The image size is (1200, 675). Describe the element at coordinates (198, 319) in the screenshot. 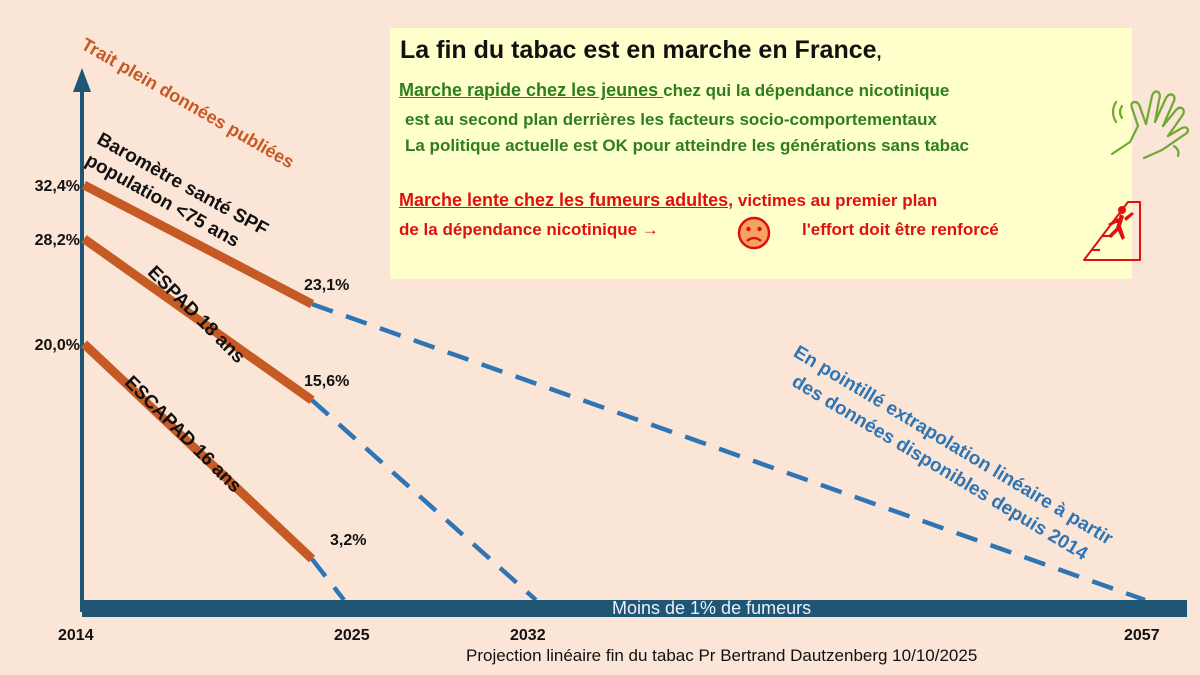

I see `series-1-observed-line` at that location.